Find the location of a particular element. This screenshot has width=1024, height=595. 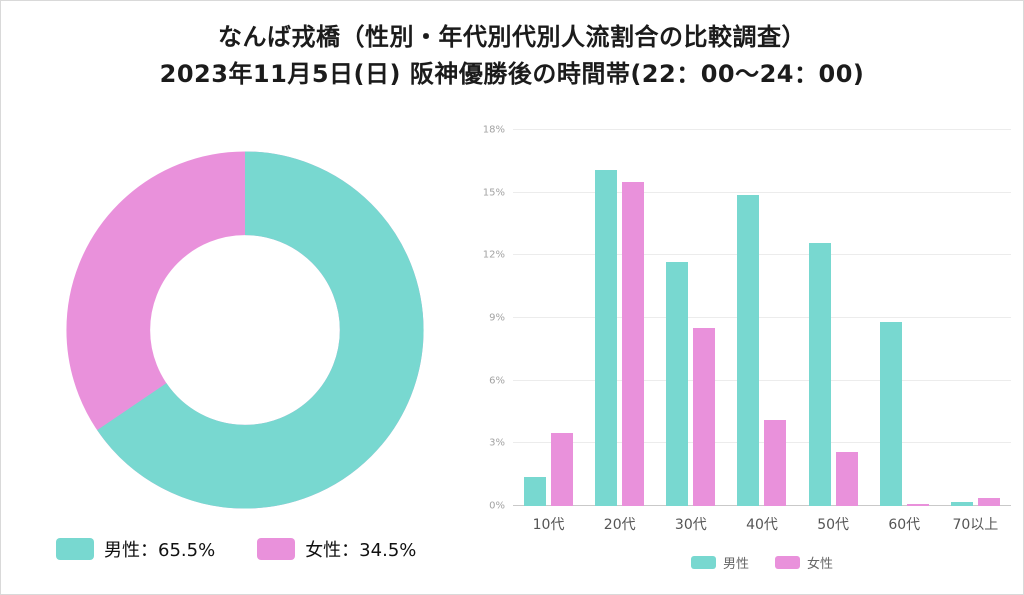

y-tick-label: 6% is located at coordinates (497, 381).